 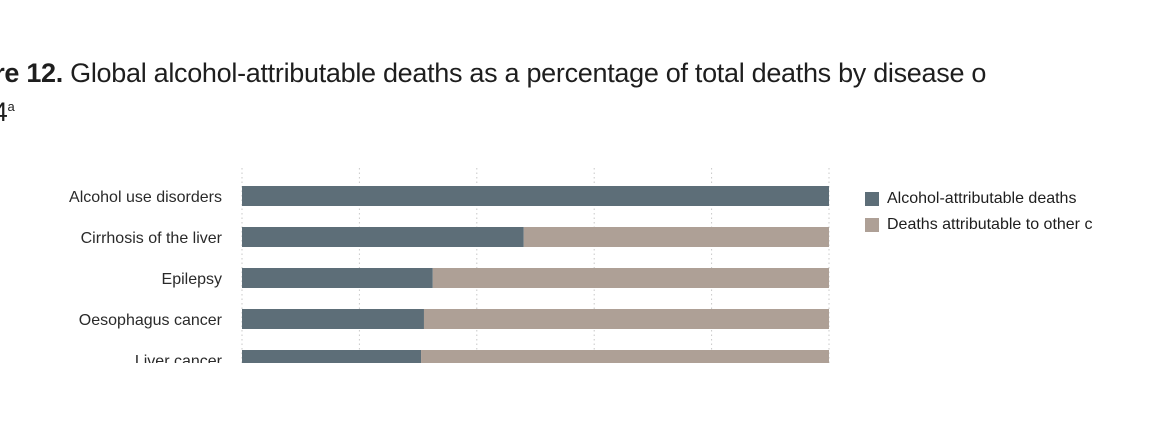 What do you see at coordinates (31, 73) in the screenshot?
I see `figure-number: ure 12.` at bounding box center [31, 73].